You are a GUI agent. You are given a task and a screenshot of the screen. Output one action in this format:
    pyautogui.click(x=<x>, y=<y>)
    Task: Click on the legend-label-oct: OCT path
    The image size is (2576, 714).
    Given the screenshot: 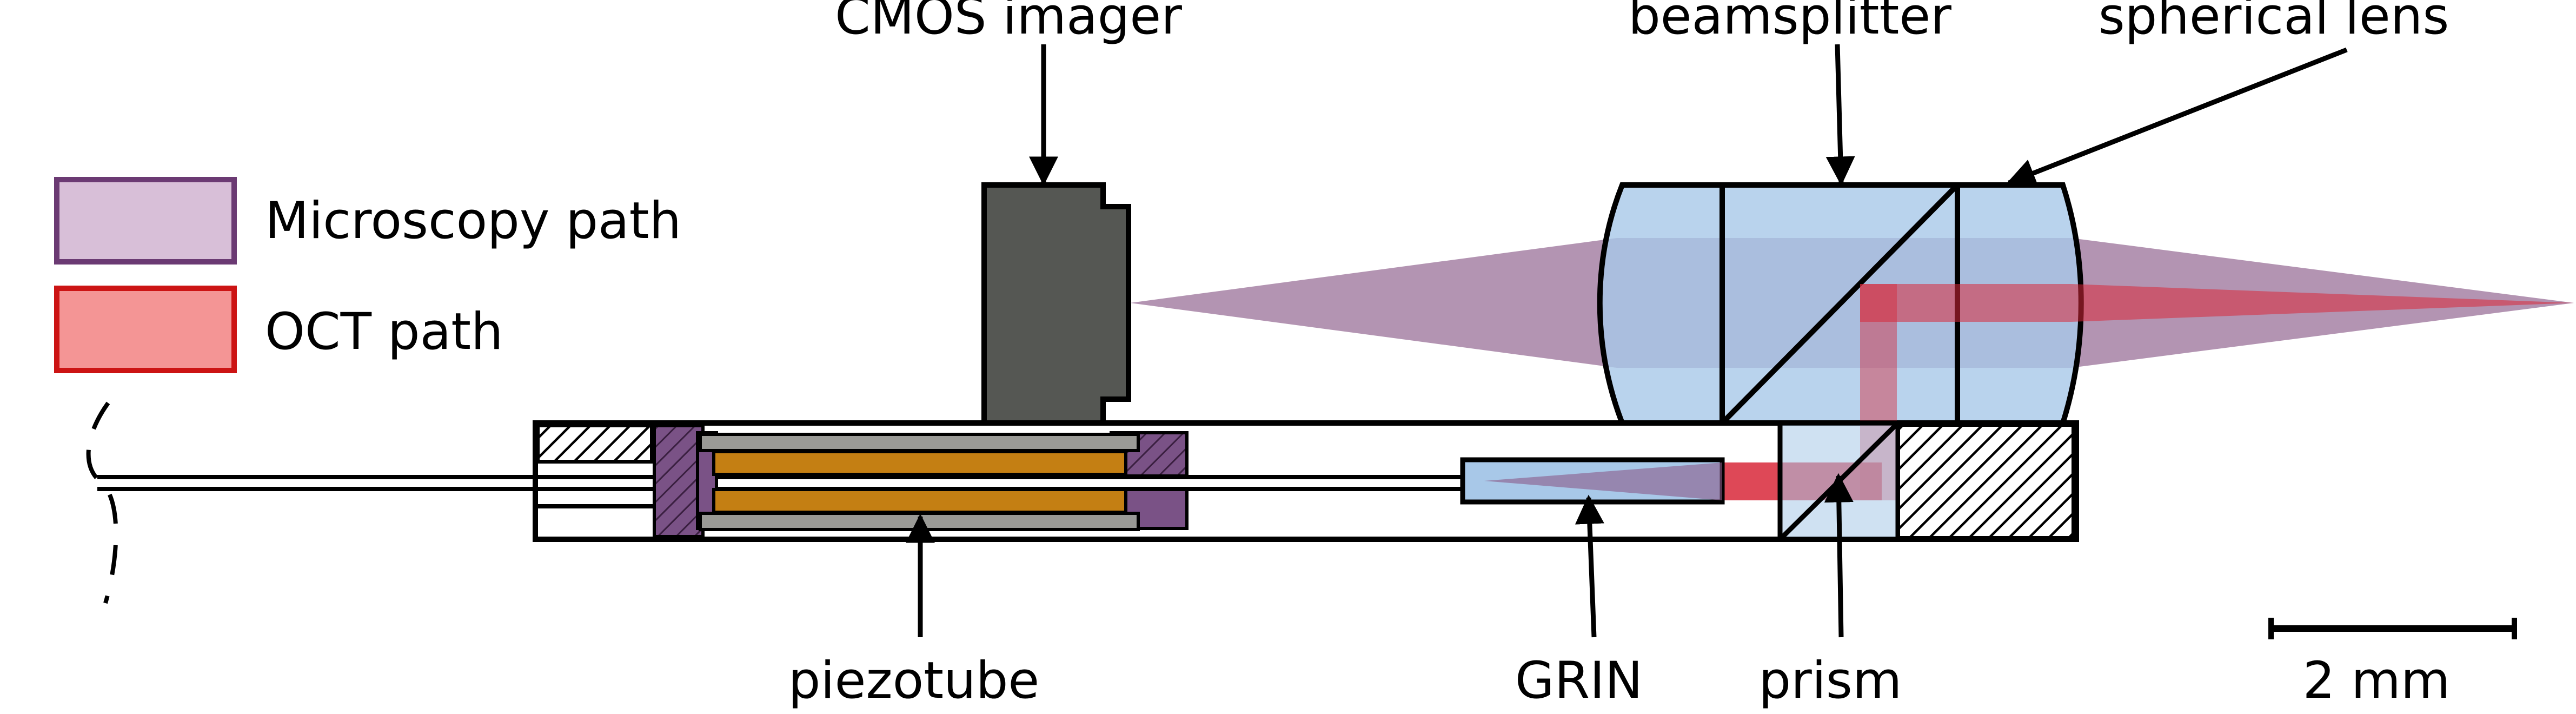 What is the action you would take?
    pyautogui.click(x=384, y=331)
    